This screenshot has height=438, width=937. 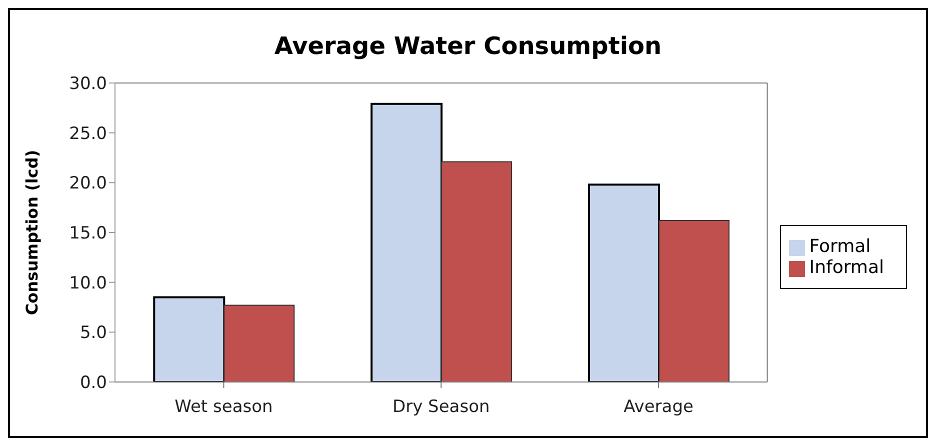 I want to click on legend-label: Formal, so click(x=840, y=246).